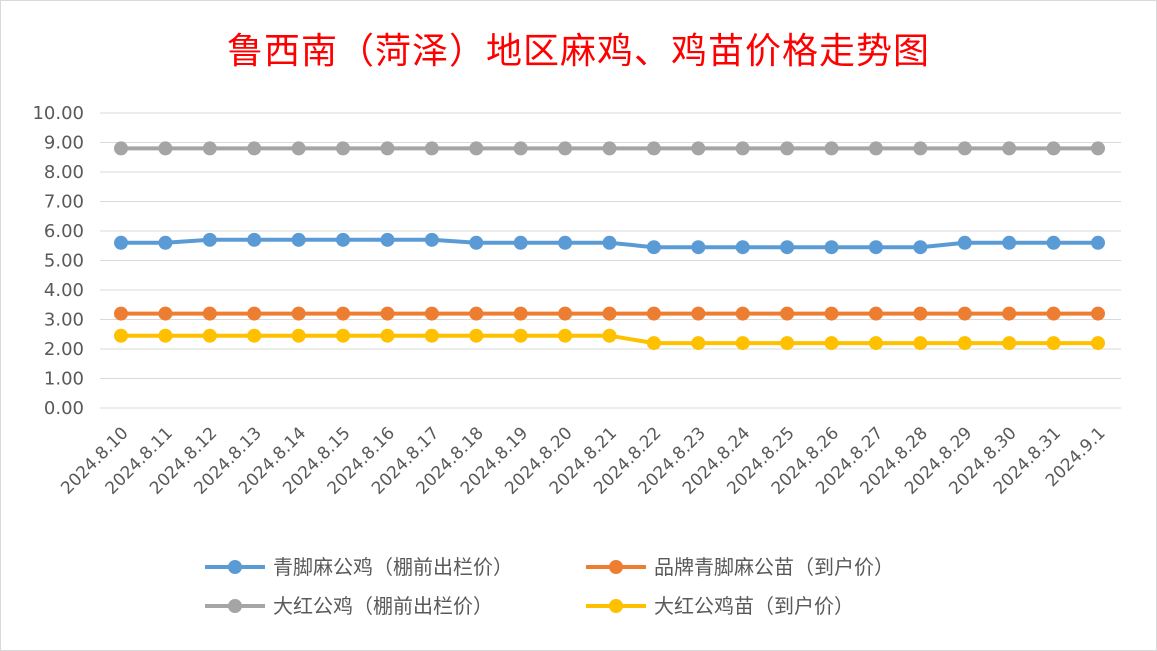  I want to click on y-tick-label: 5.00, so click(64, 261).